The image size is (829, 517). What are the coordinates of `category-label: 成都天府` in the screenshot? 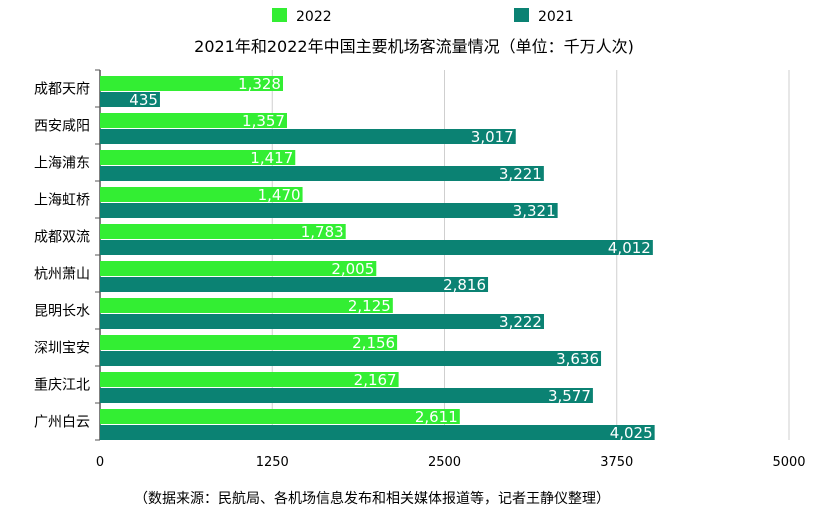 It's located at (62, 90).